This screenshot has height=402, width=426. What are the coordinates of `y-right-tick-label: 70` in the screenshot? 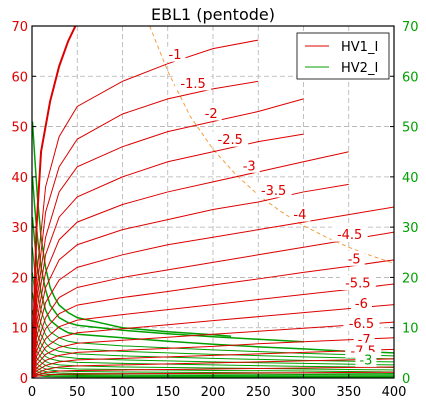 It's located at (410, 27).